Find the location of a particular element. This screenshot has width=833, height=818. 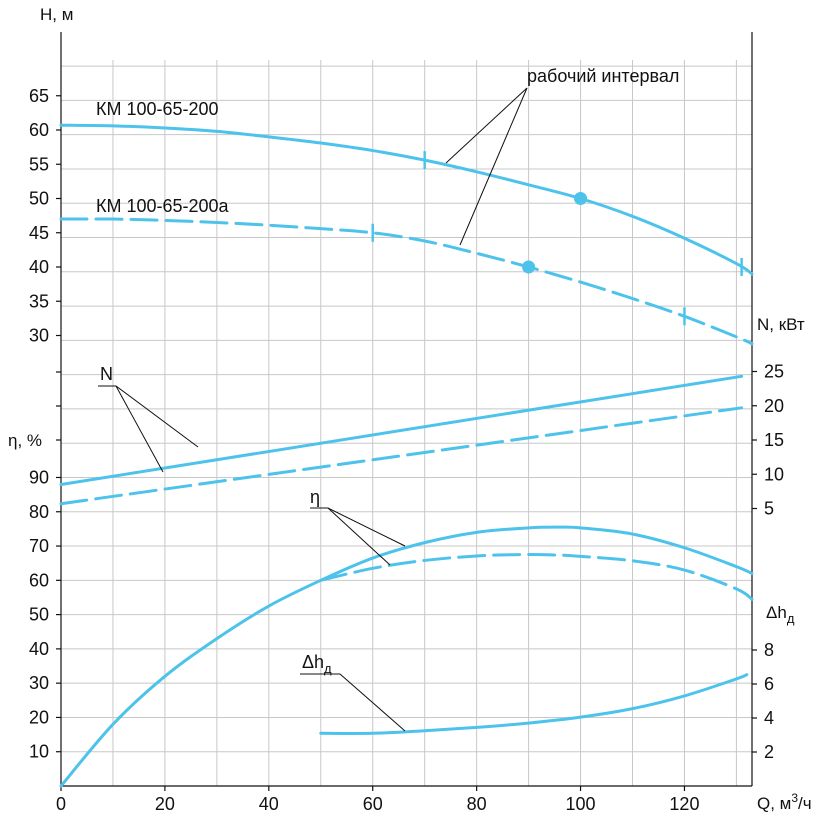

eta-tick-label: 40 is located at coordinates (39, 649).